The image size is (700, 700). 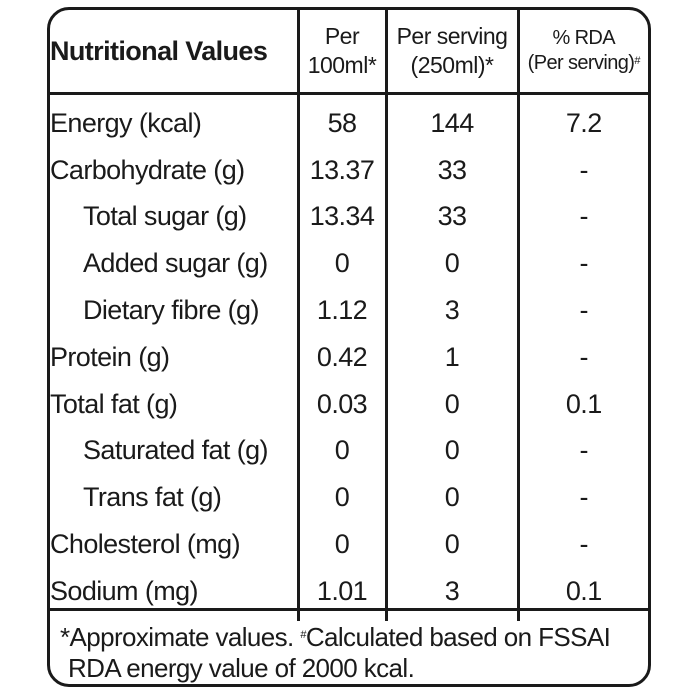 I want to click on table-row: Cholesterol (mg) 0 0-, so click(x=349, y=544).